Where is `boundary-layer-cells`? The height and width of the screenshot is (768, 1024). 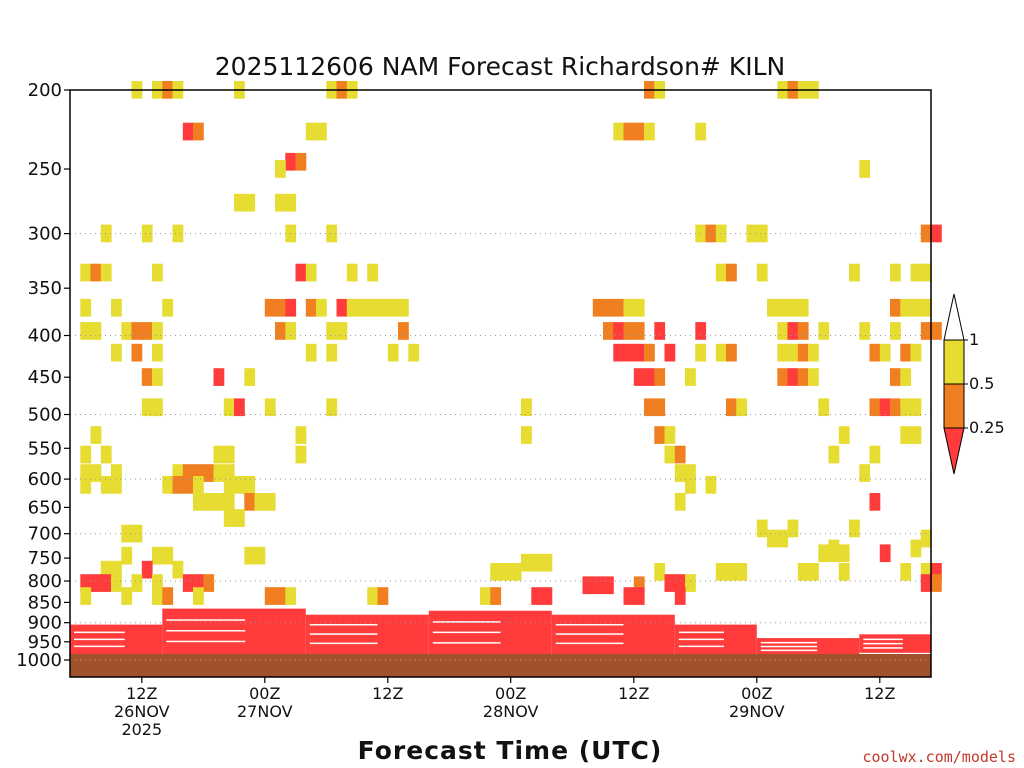 boundary-layer-cells is located at coordinates (501, 632).